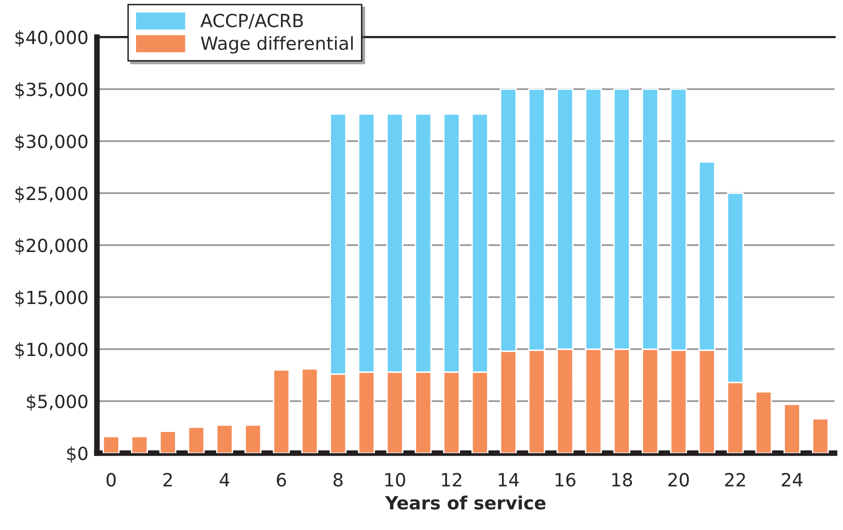  I want to click on x-tick-label: 2, so click(167, 479).